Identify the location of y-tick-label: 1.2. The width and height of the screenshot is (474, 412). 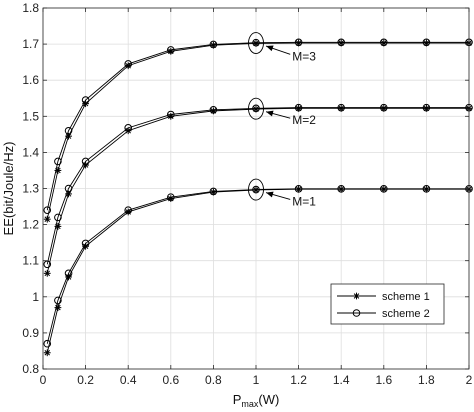
(30, 225).